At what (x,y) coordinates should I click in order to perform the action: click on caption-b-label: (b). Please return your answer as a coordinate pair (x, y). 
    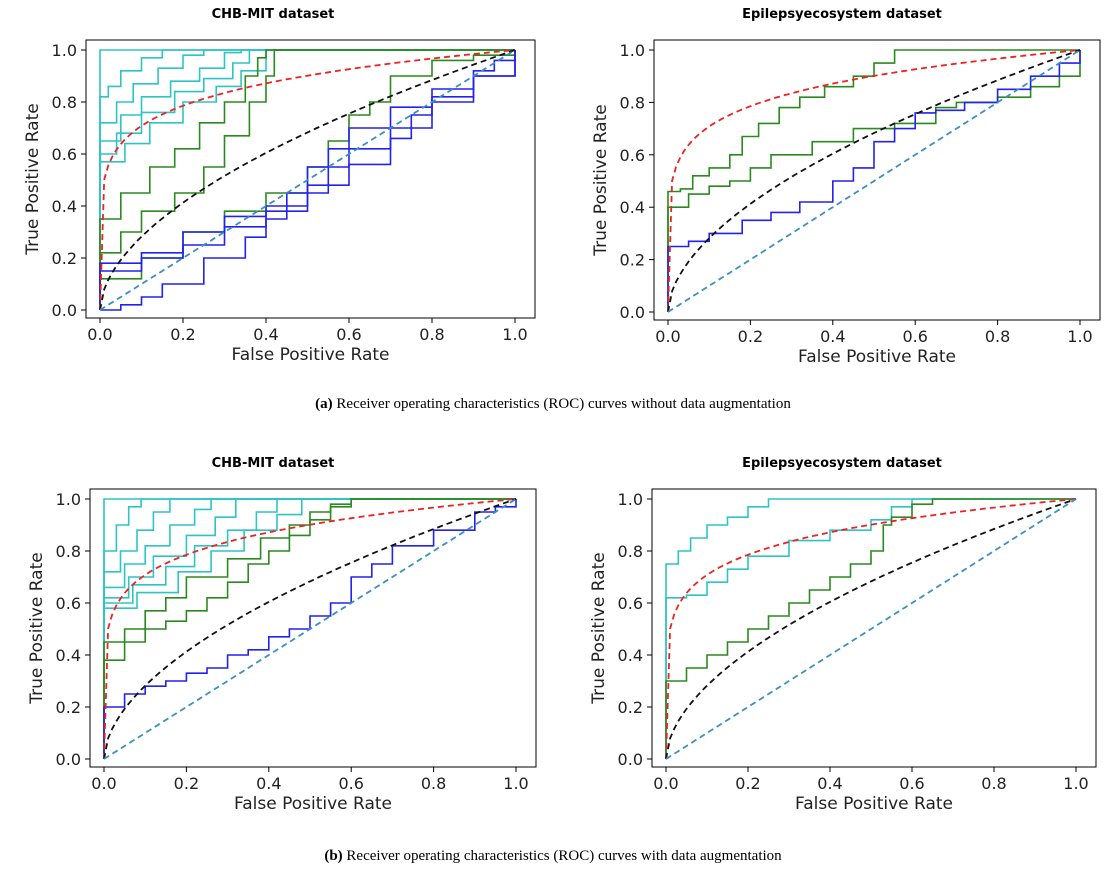
    Looking at the image, I should click on (333, 856).